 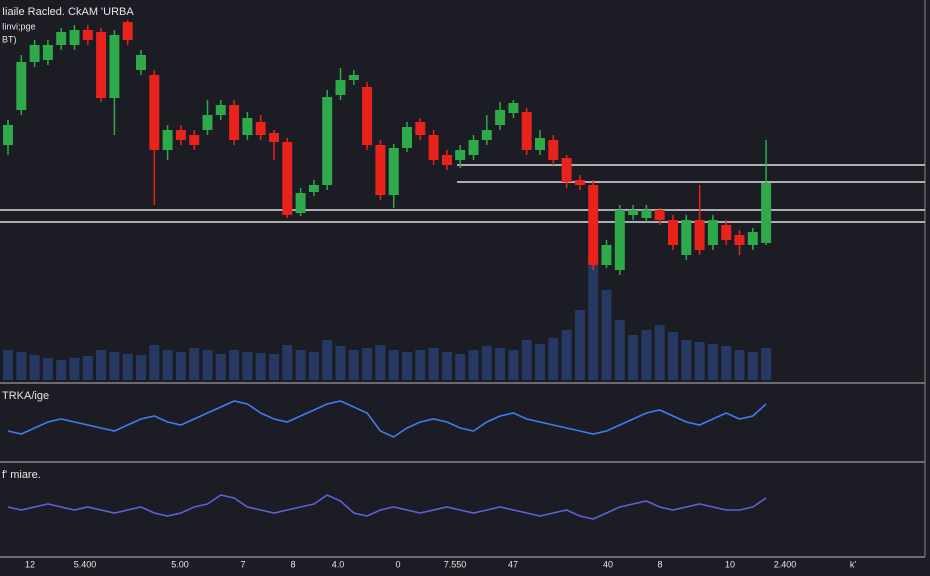 I want to click on x-tick-label: 7.550, so click(x=455, y=564).